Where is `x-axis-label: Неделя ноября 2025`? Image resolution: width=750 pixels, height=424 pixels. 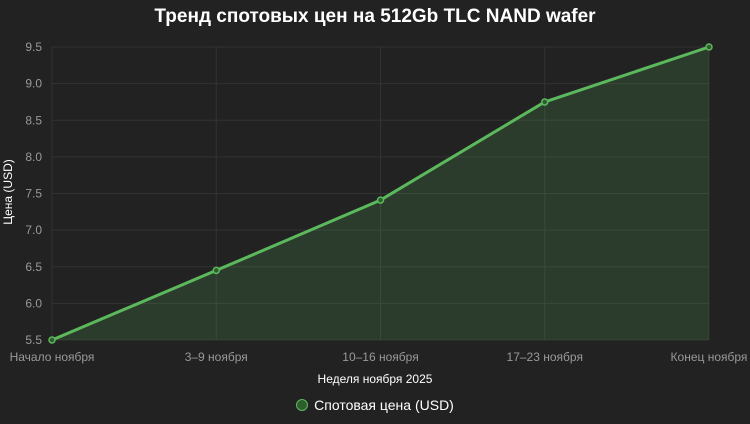
x-axis-label: Неделя ноября 2025 is located at coordinates (375, 379).